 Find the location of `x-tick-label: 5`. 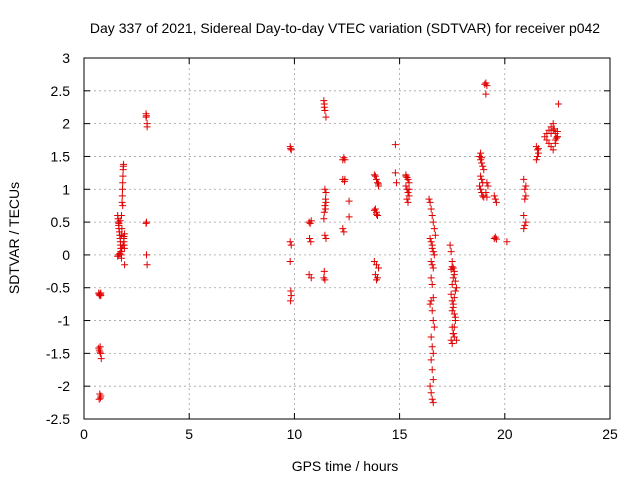

x-tick-label: 5 is located at coordinates (189, 434).